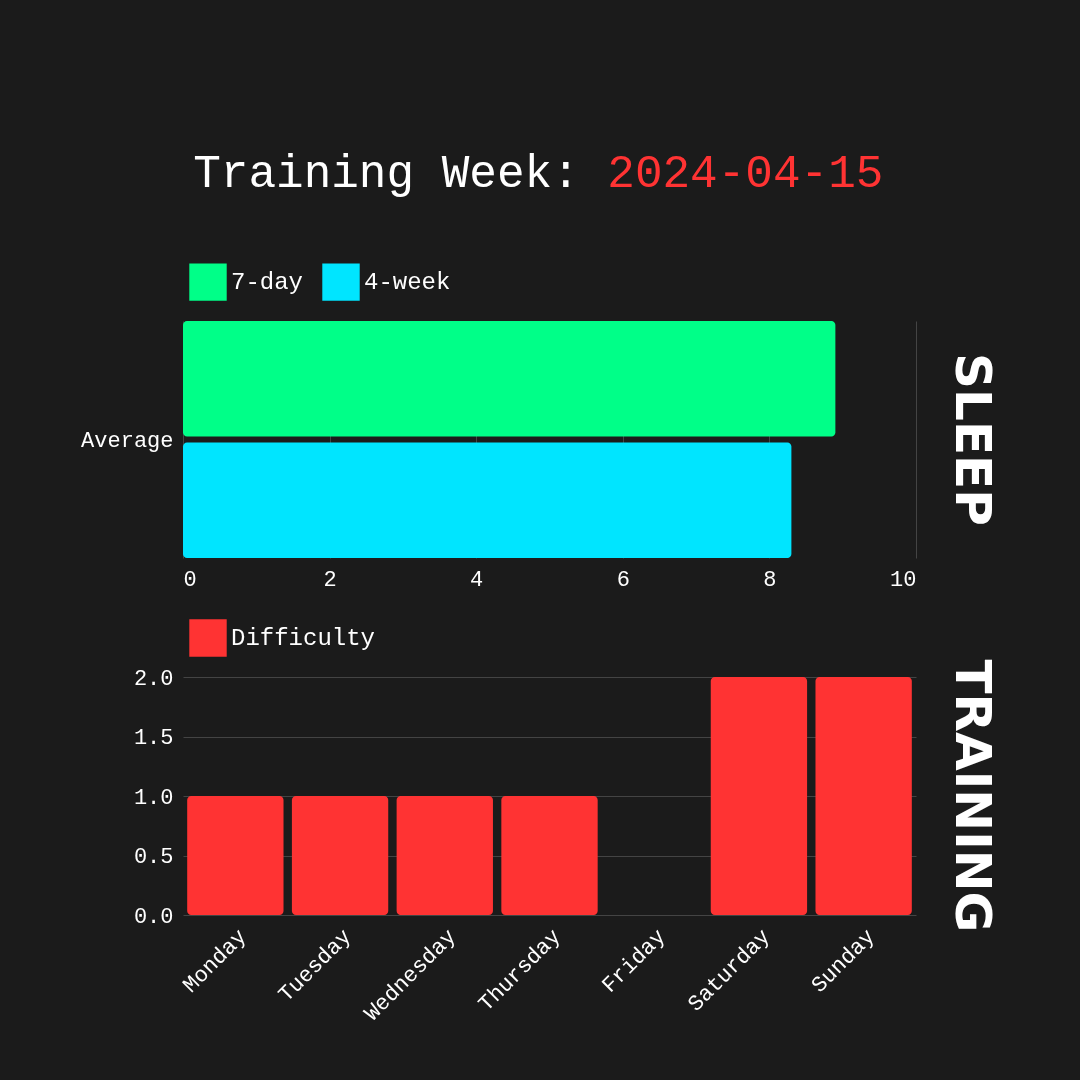 This screenshot has height=1080, width=1080. Describe the element at coordinates (330, 580) in the screenshot. I see `x-tick-label: 2` at that location.